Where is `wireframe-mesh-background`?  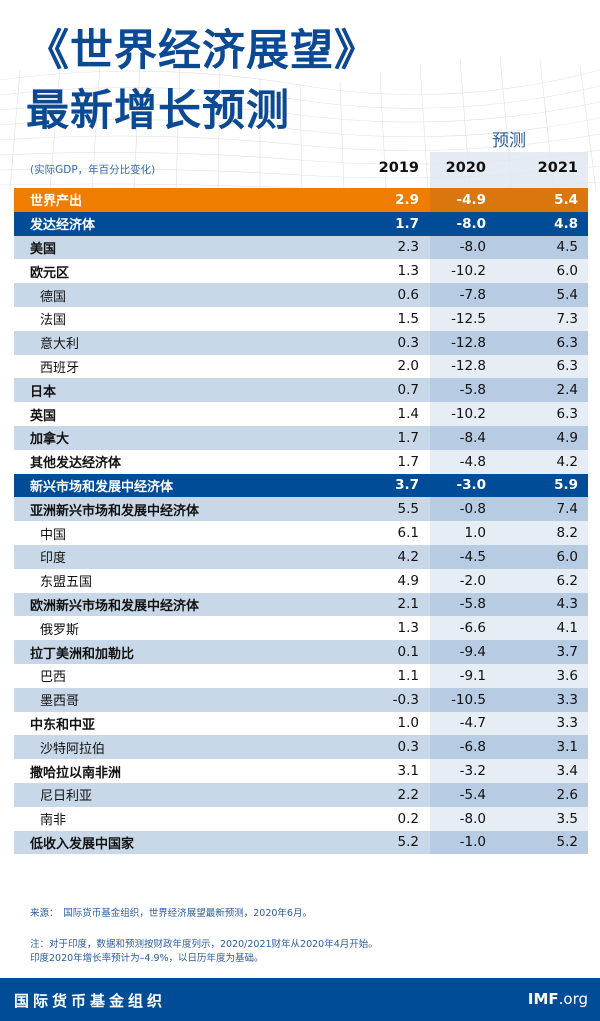 wireframe-mesh-background is located at coordinates (300, 122).